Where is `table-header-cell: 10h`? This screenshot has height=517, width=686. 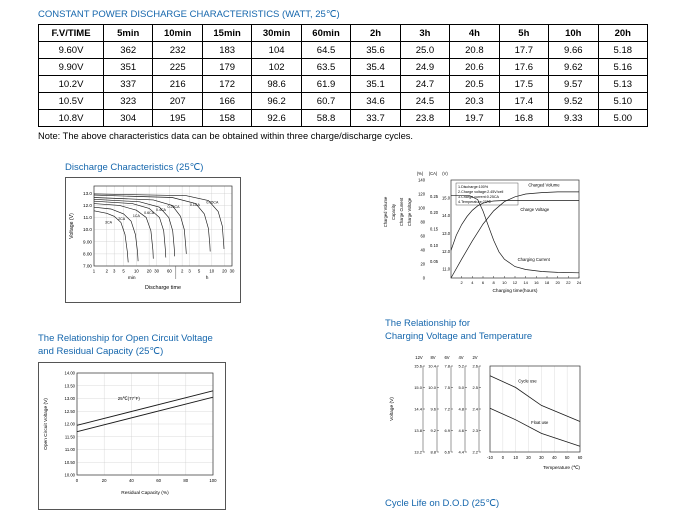 table-header-cell: 10h is located at coordinates (573, 33).